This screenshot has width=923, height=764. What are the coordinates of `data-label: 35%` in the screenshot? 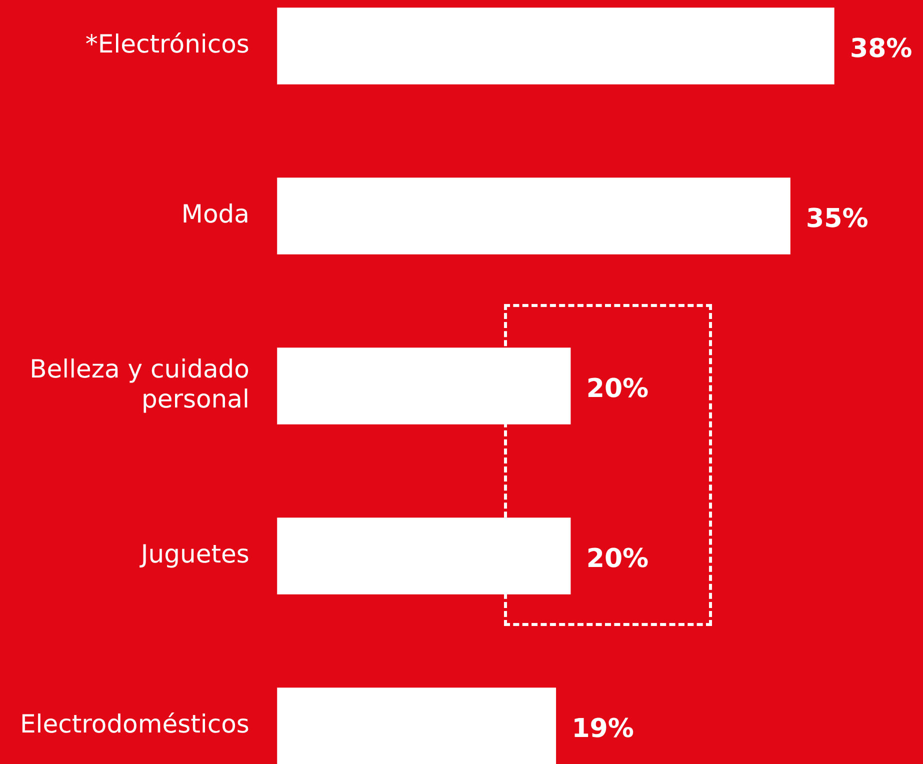 It's located at (837, 219).